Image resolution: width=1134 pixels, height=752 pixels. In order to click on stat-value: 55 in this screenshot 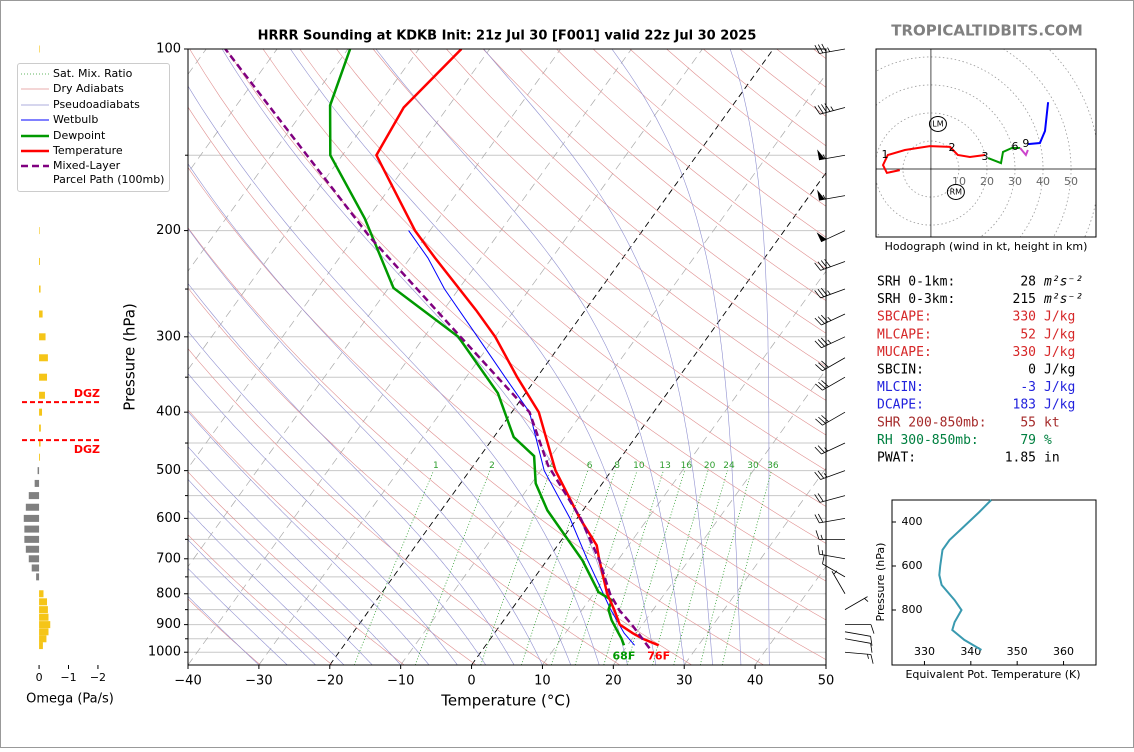, I will do `click(1028, 422)`.